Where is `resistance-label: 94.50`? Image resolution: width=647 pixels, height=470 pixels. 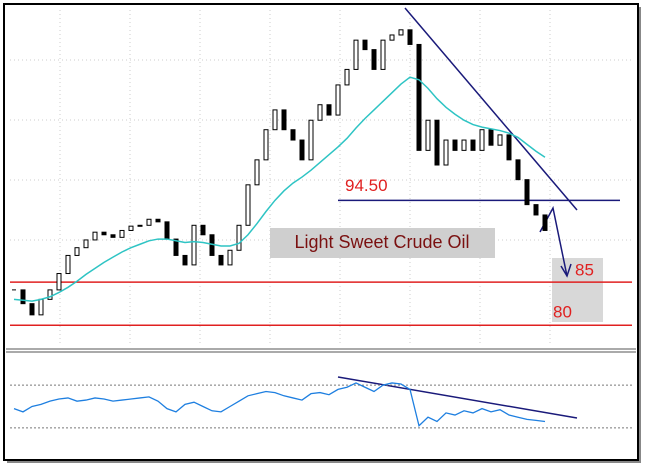 resistance-label: 94.50 is located at coordinates (366, 185).